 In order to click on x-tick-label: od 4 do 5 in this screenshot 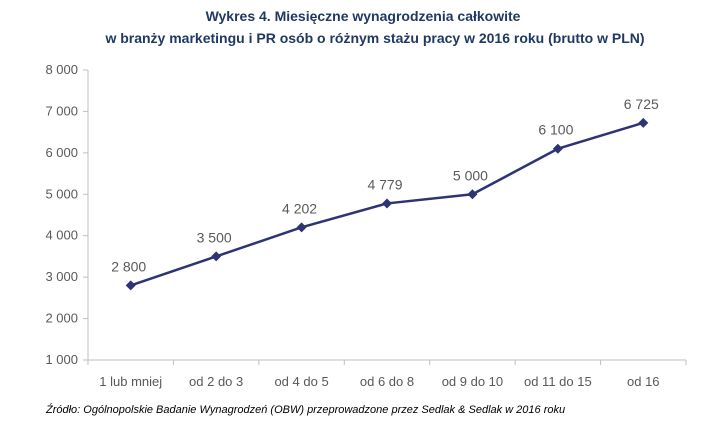, I will do `click(301, 381)`.